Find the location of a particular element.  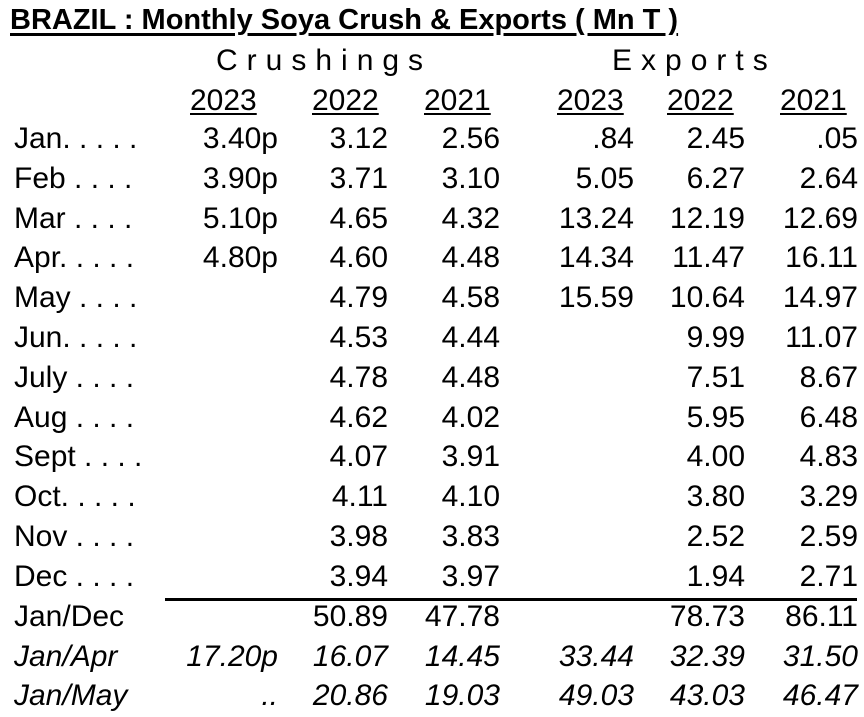

cell-exports-2022: 12.19 is located at coordinates (707, 218).